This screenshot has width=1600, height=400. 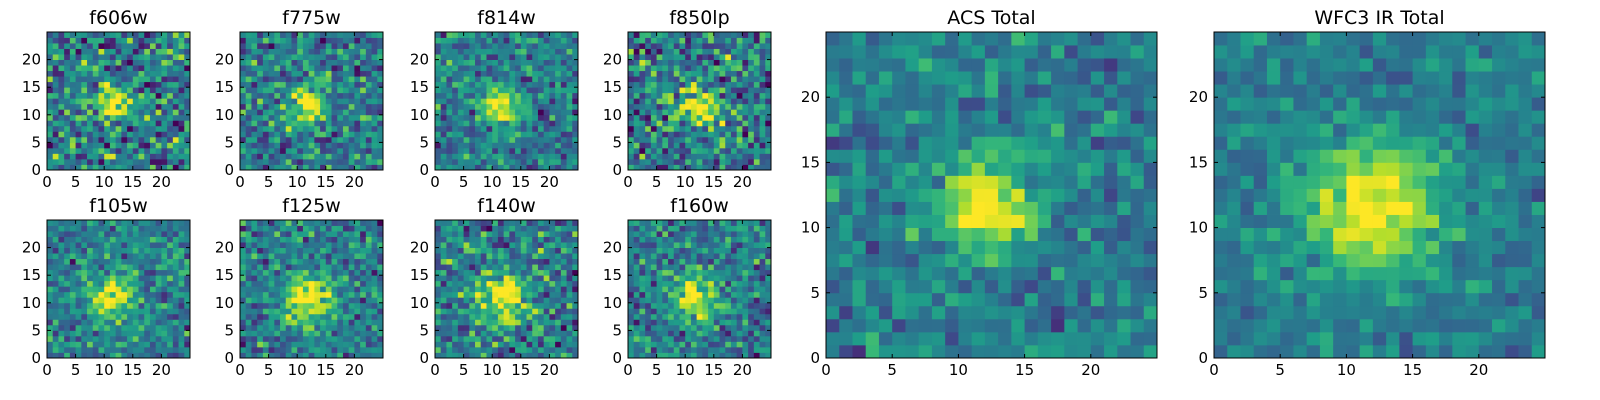 What do you see at coordinates (713, 182) in the screenshot?
I see `x-tick-label: 15` at bounding box center [713, 182].